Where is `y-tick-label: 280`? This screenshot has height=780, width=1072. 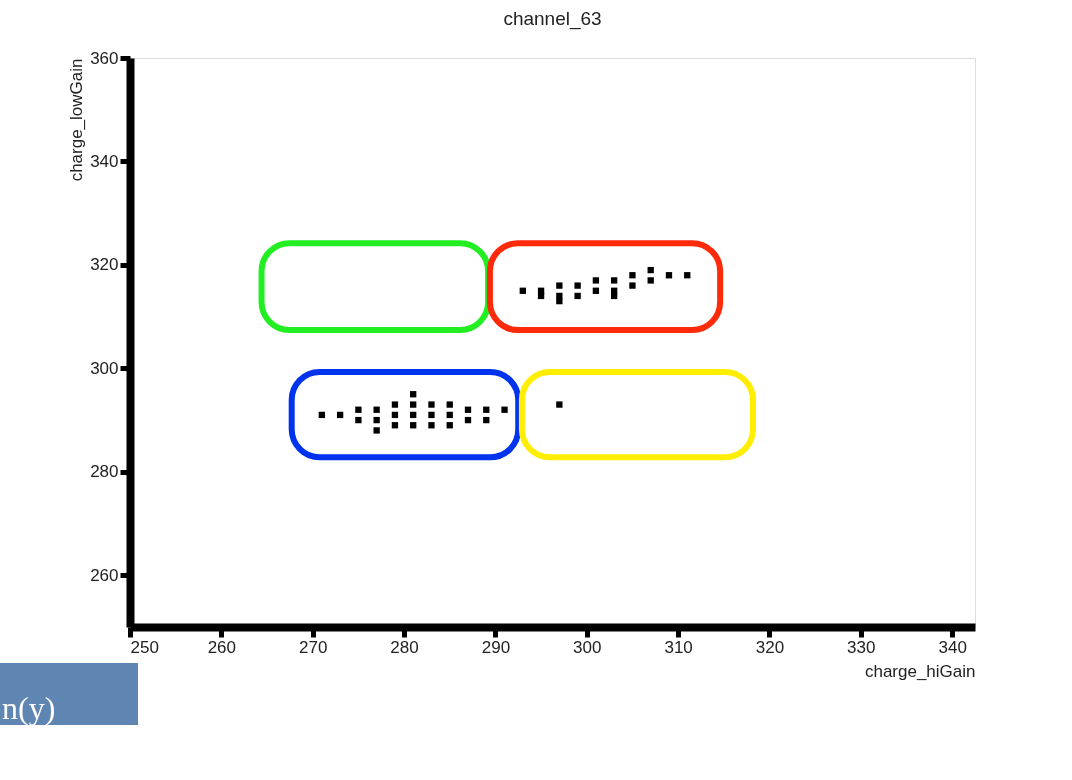 y-tick-label: 280 is located at coordinates (104, 472).